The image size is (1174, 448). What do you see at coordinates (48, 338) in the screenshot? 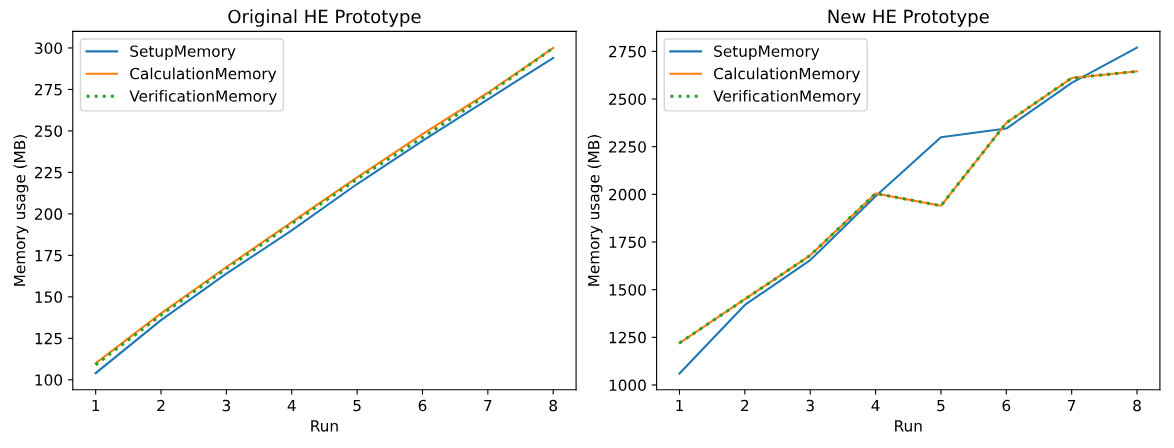
I see `y-tick-label: 125` at bounding box center [48, 338].